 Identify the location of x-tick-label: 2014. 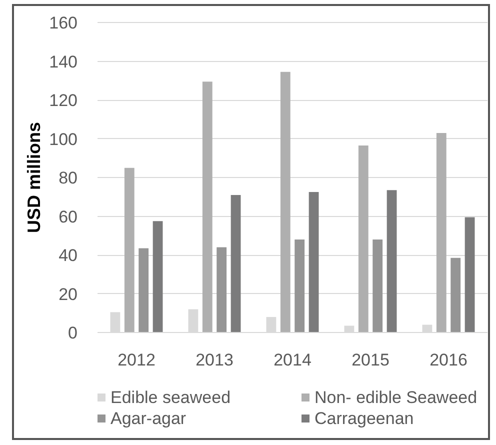
(293, 360).